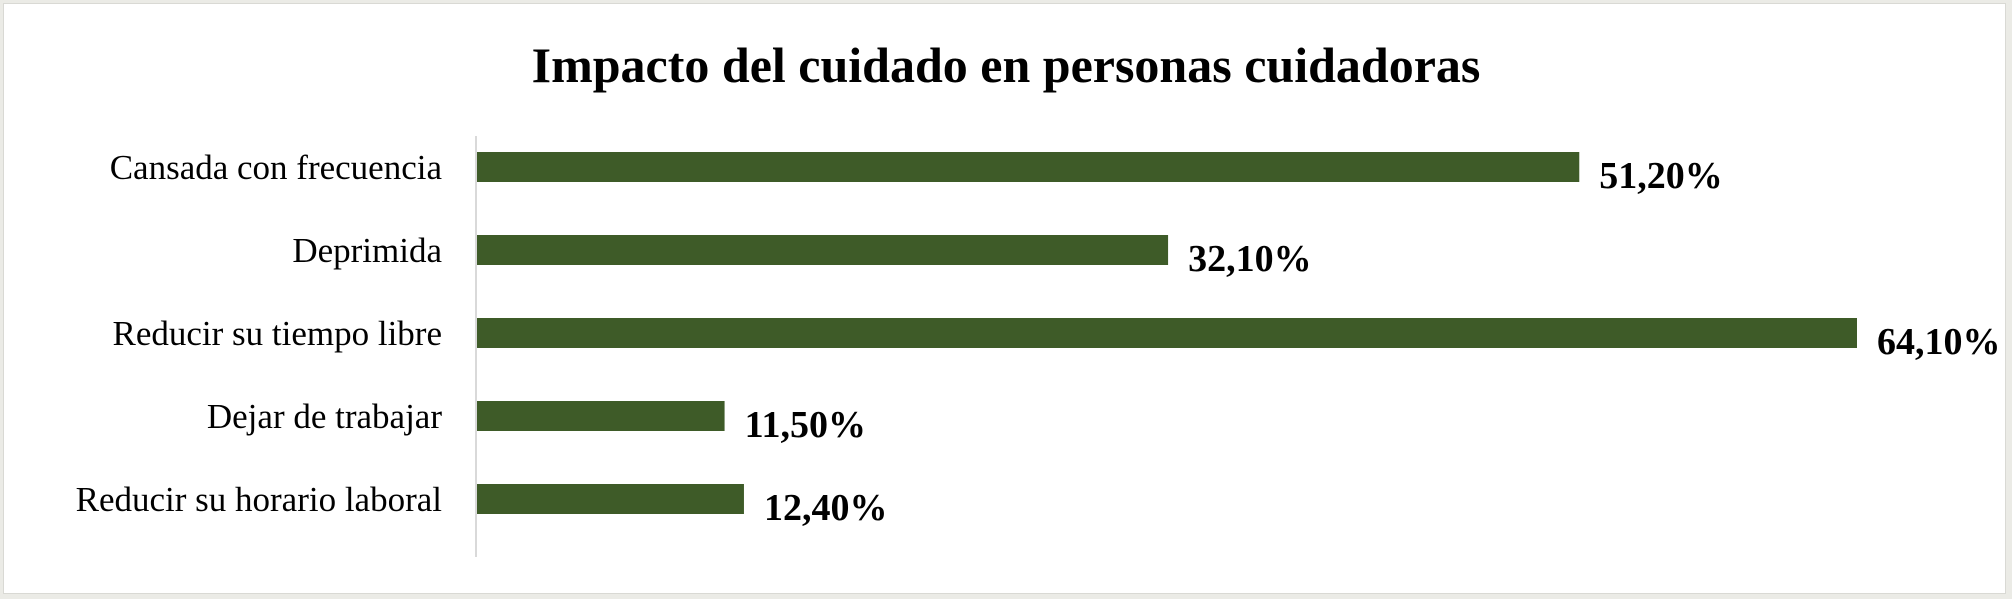 The width and height of the screenshot is (2012, 599). What do you see at coordinates (805, 425) in the screenshot?
I see `value-label: 11,50%` at bounding box center [805, 425].